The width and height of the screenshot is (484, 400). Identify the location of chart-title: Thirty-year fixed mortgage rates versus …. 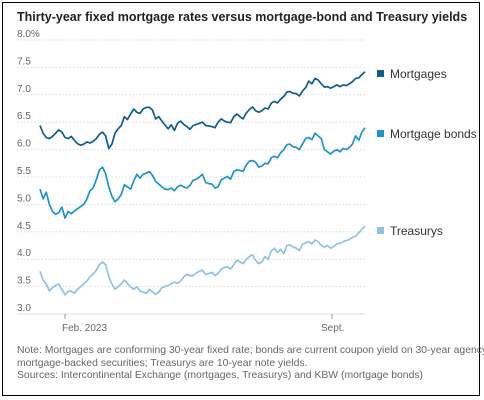
(242, 17).